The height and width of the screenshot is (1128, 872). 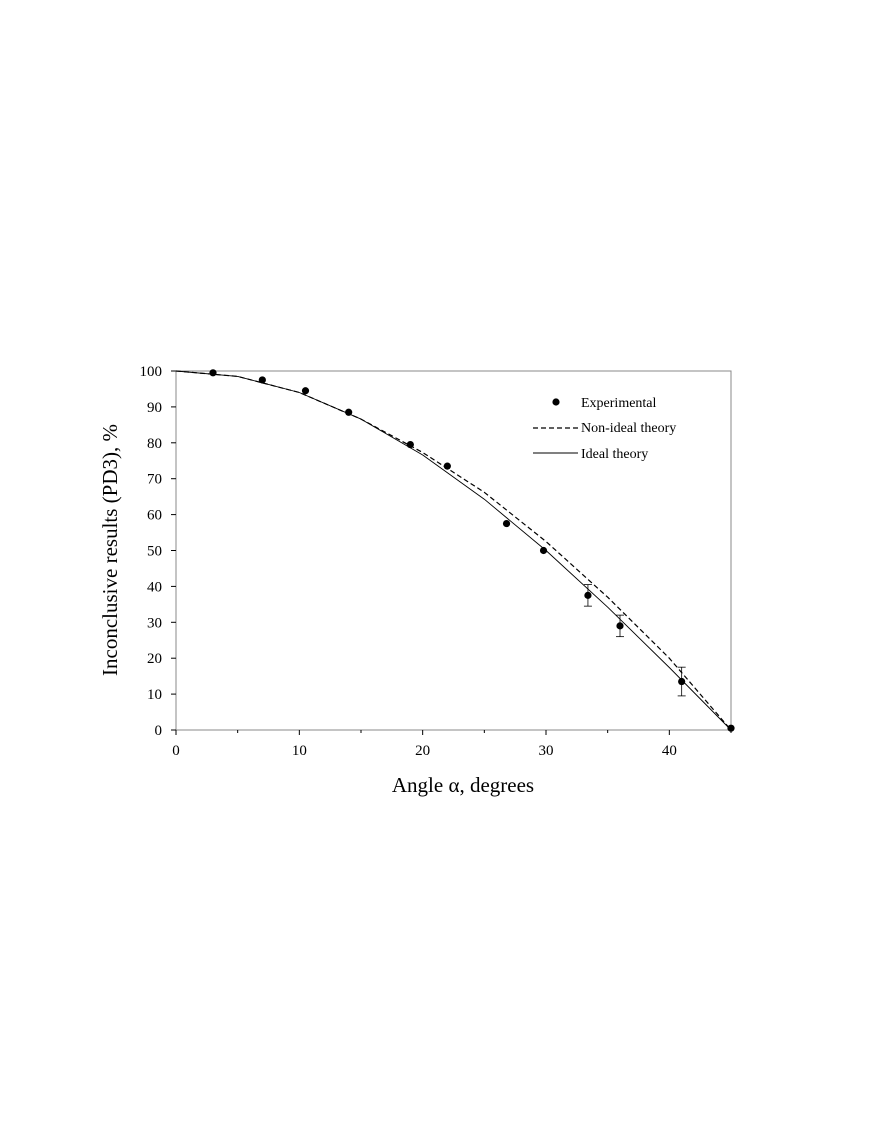 What do you see at coordinates (151, 372) in the screenshot?
I see `y-tick-label: 100` at bounding box center [151, 372].